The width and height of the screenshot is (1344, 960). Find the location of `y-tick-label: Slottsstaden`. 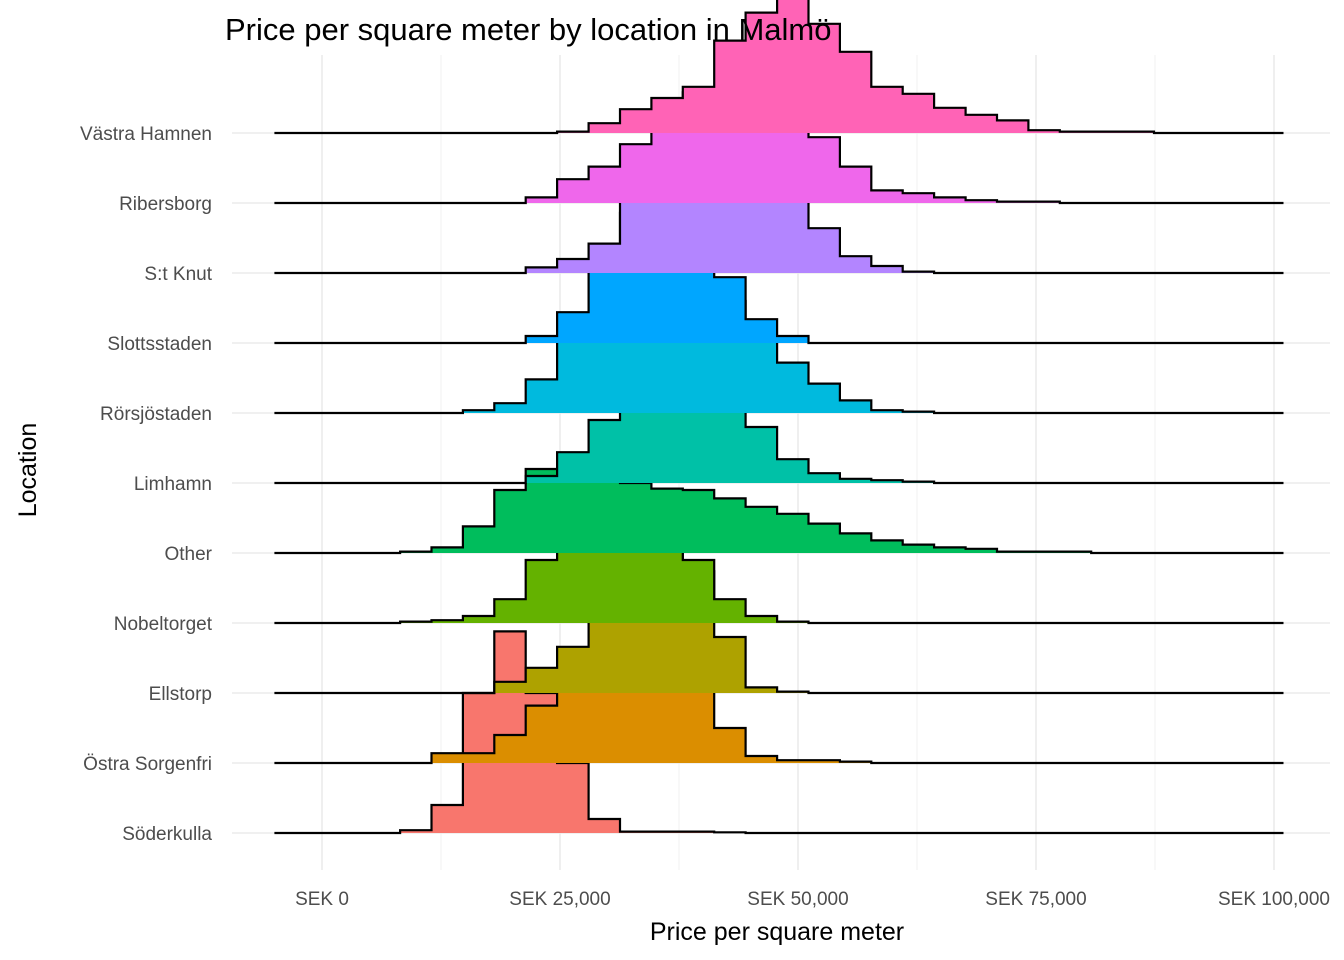

y-tick-label: Slottsstaden is located at coordinates (159, 344).